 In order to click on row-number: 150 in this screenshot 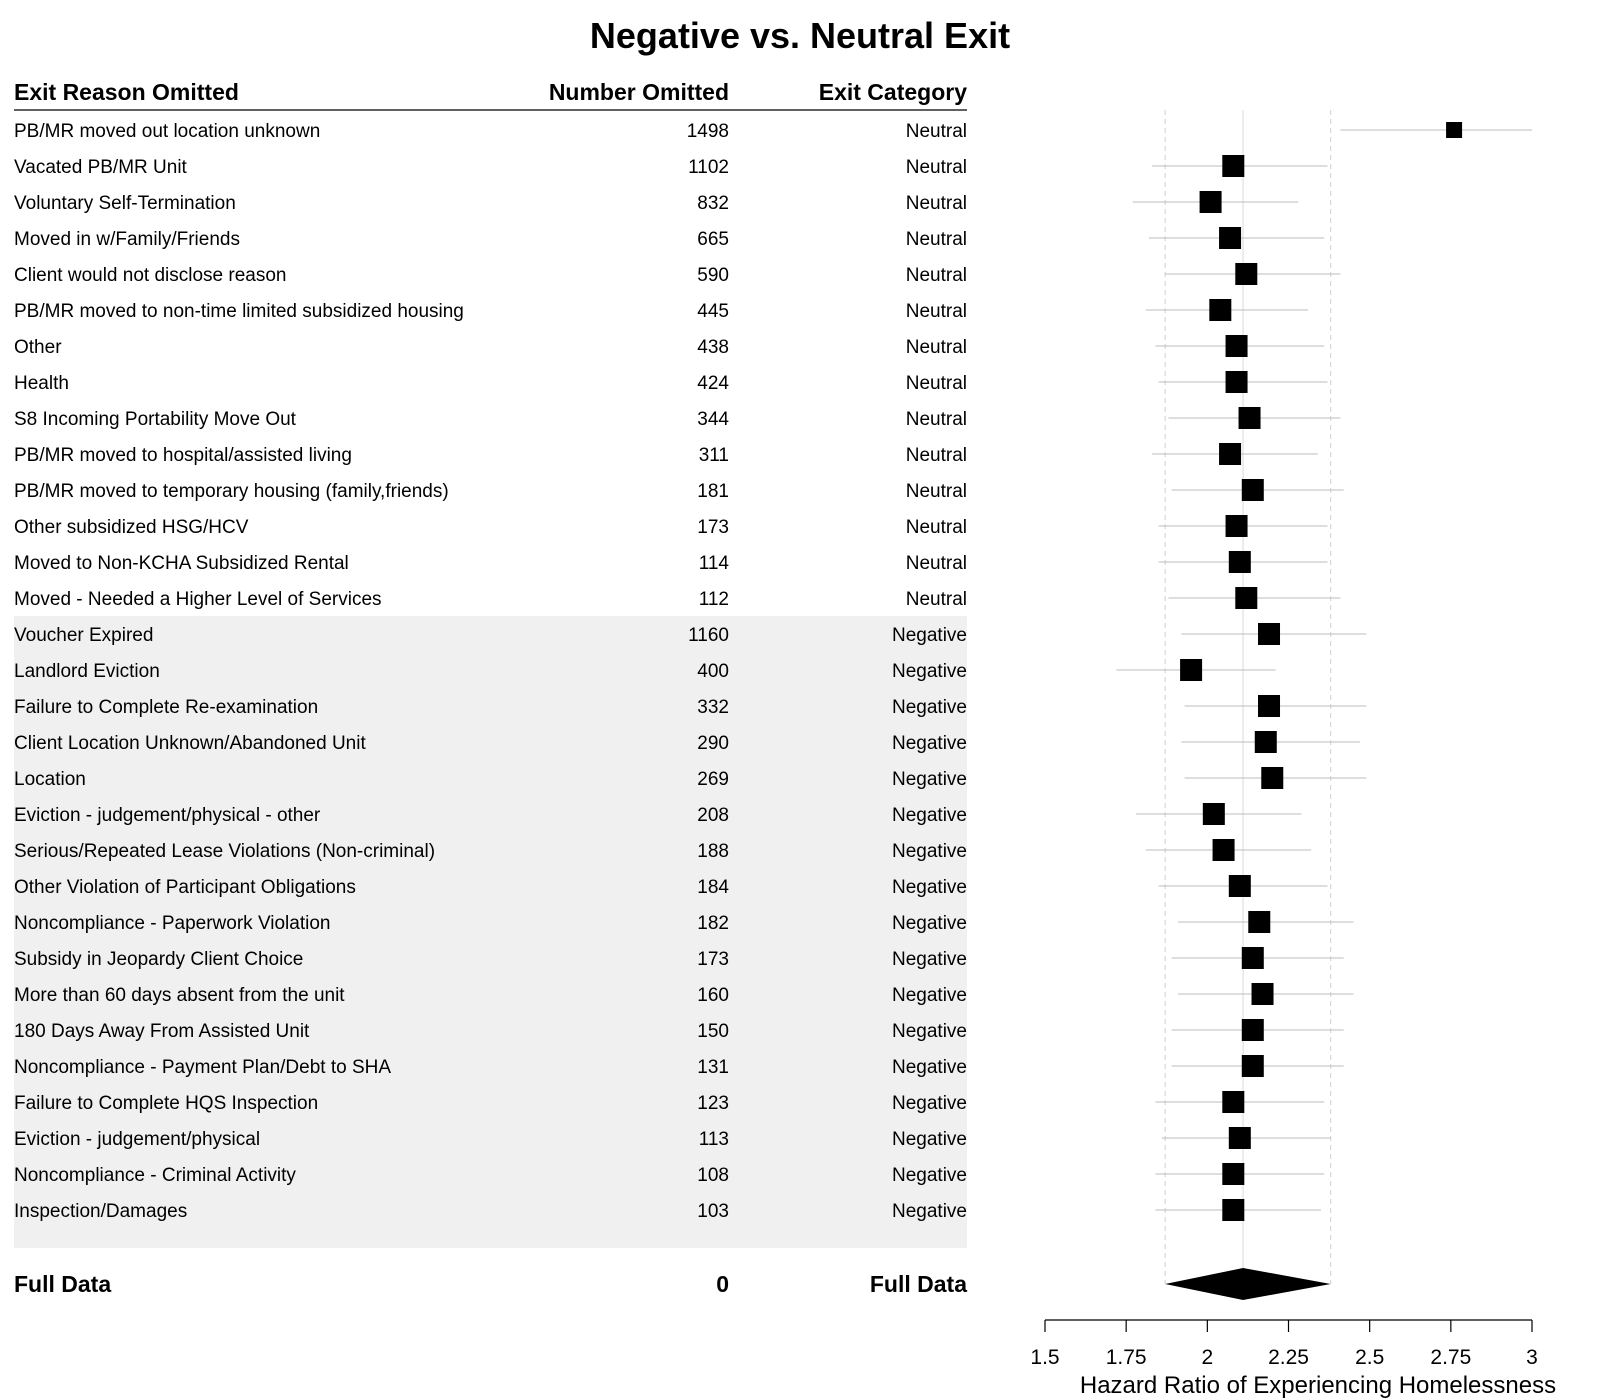, I will do `click(713, 1031)`.